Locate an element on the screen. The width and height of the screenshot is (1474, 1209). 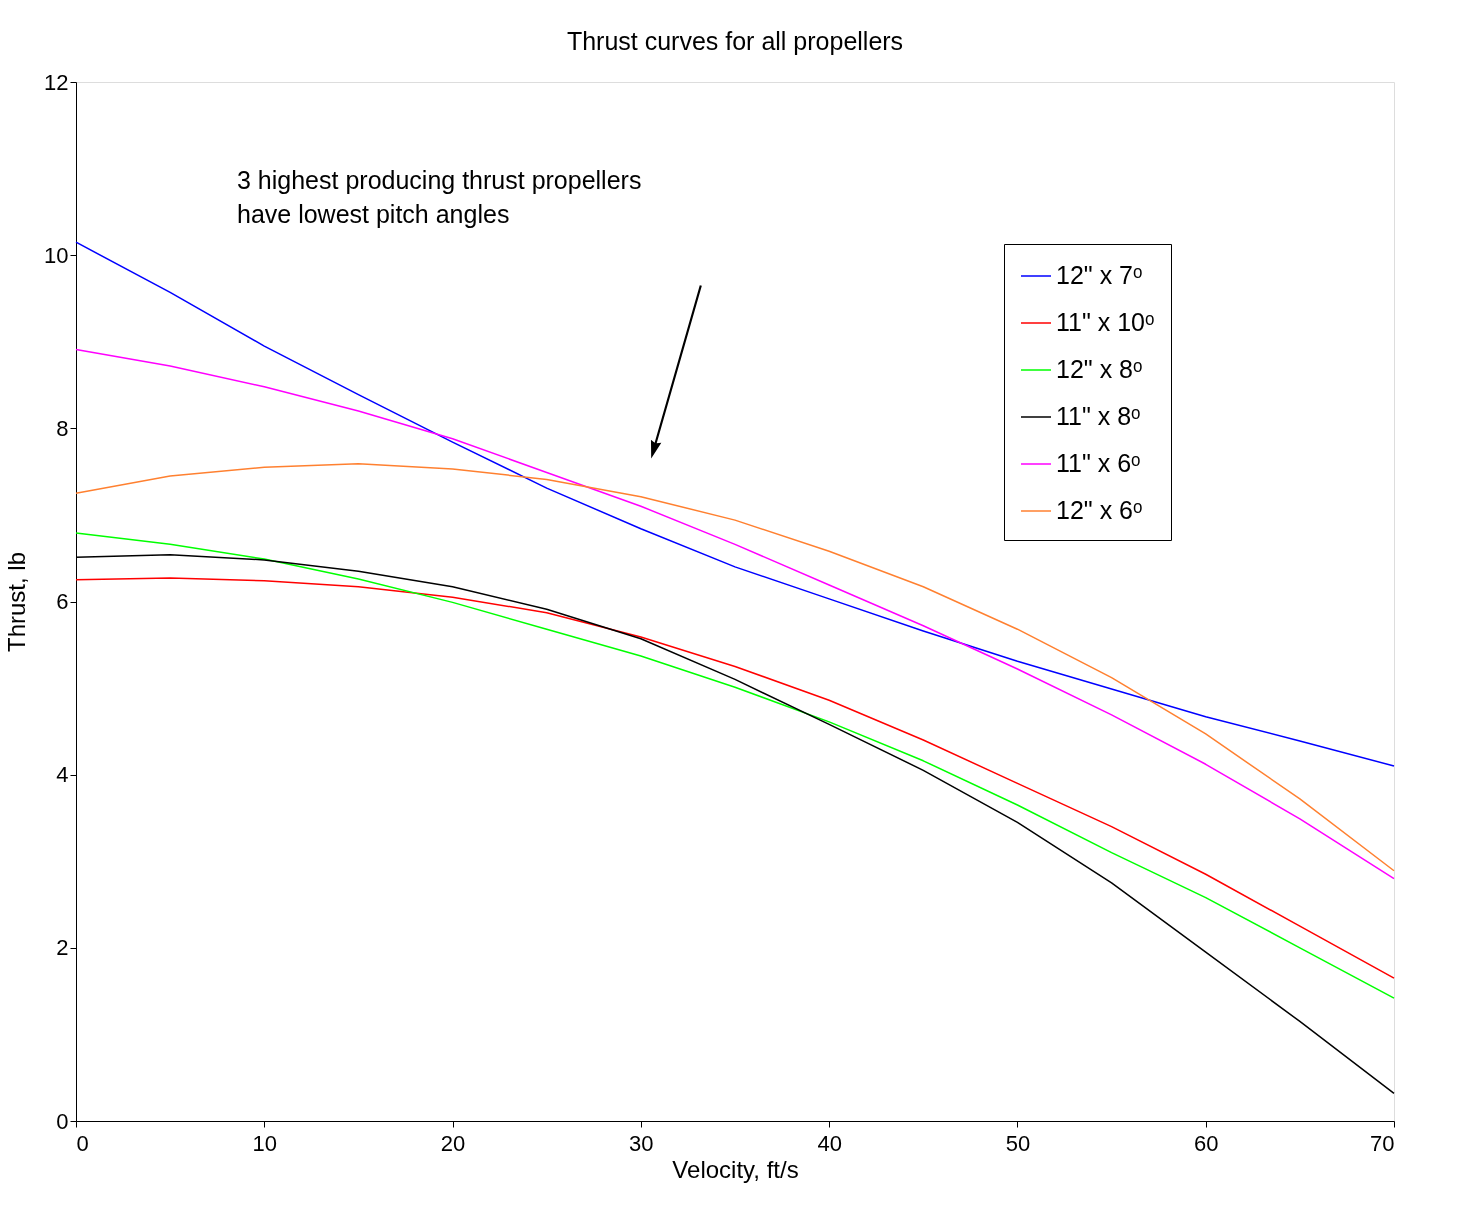
x-axis-title: Velocity, ft/s is located at coordinates (735, 1169).